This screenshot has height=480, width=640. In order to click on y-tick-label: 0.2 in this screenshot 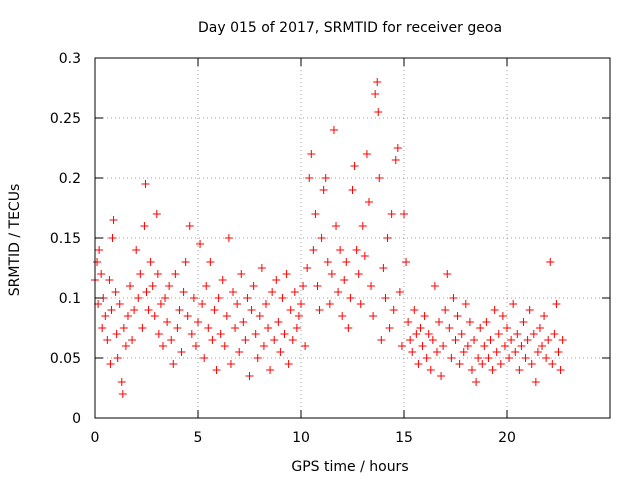, I will do `click(70, 179)`.